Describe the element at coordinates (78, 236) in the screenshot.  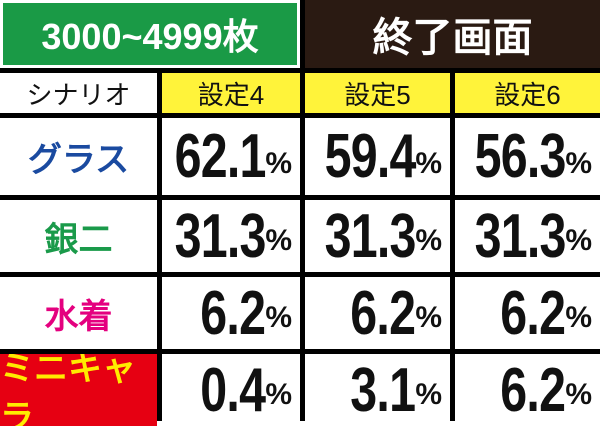
I see `row-label: 銀二` at that location.